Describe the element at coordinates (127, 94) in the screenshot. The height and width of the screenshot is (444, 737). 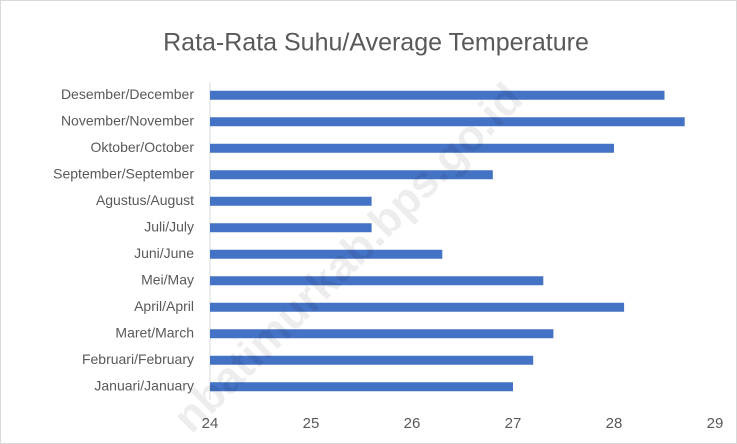
I see `y-tick-label: Desember/December` at that location.